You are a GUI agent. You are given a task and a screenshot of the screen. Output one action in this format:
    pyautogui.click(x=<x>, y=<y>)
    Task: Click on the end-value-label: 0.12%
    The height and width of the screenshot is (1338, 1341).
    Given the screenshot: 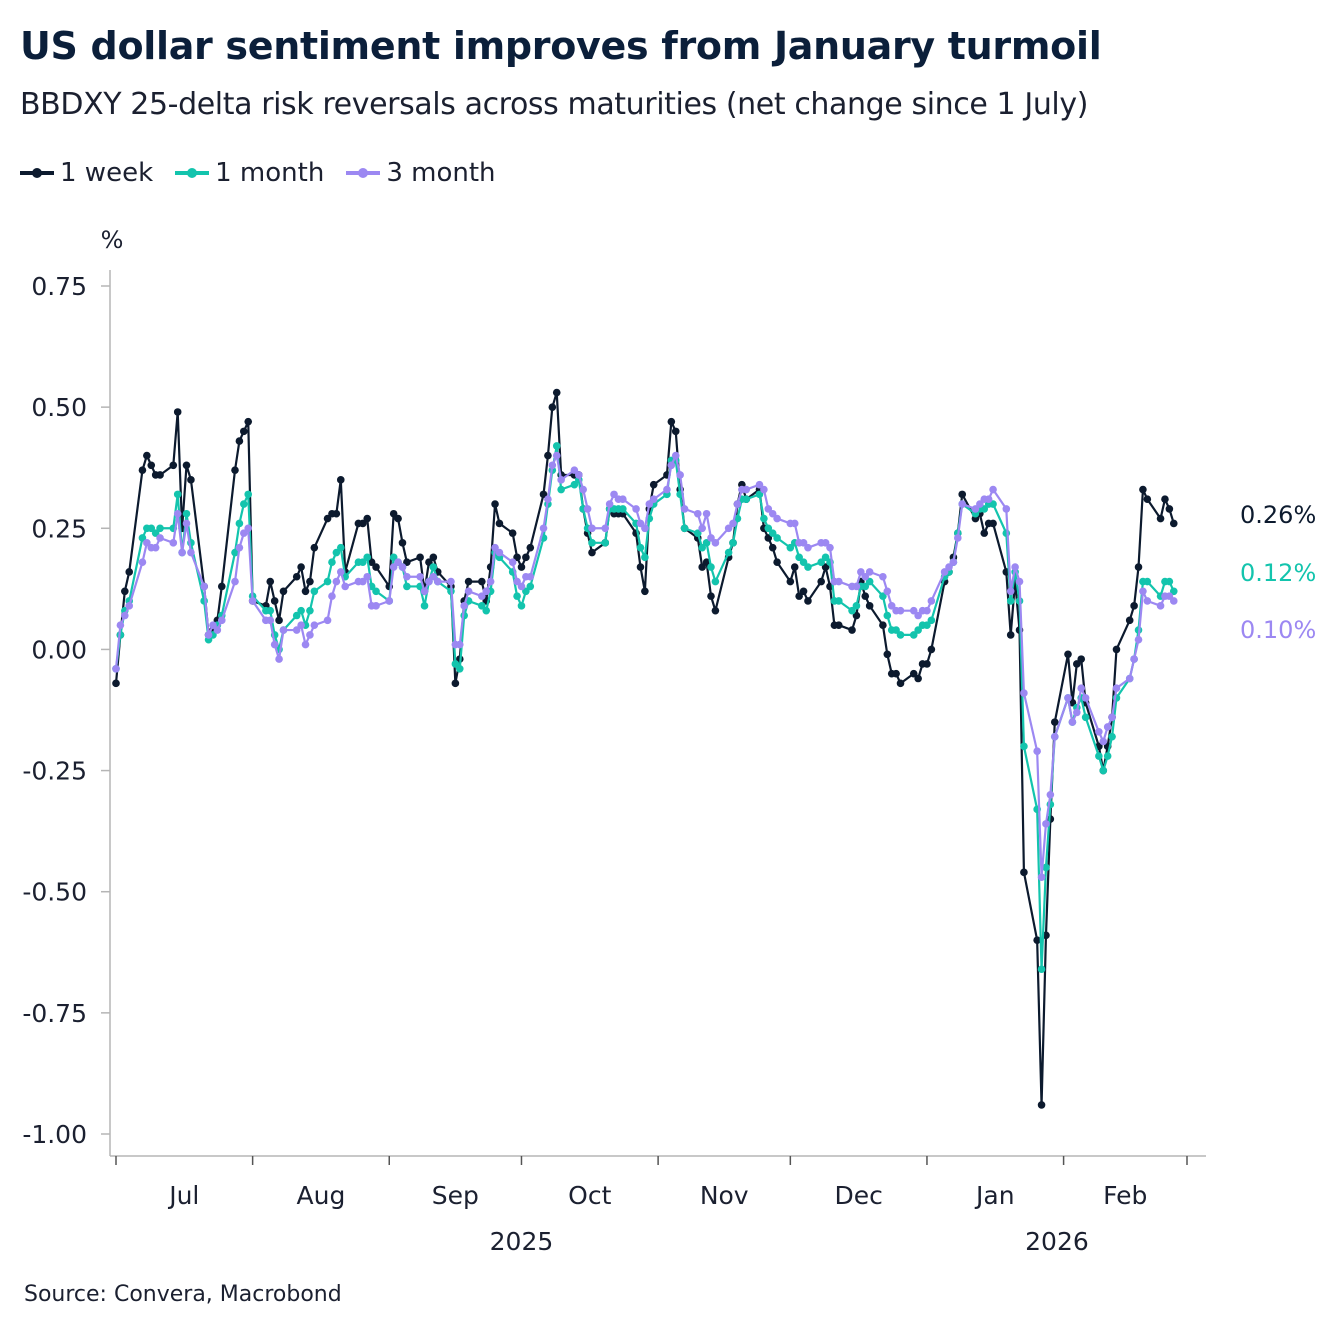 What is the action you would take?
    pyautogui.click(x=1278, y=573)
    